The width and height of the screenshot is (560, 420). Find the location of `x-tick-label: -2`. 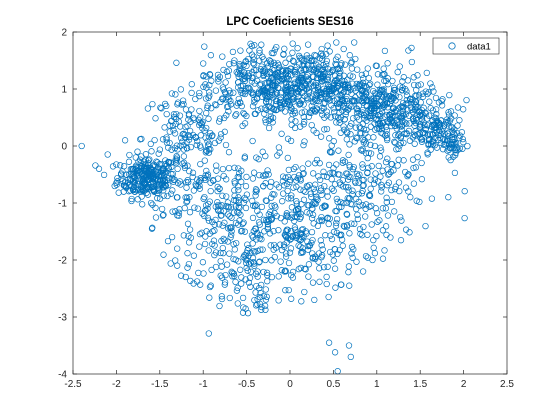

x-tick-label: -2 is located at coordinates (116, 384).